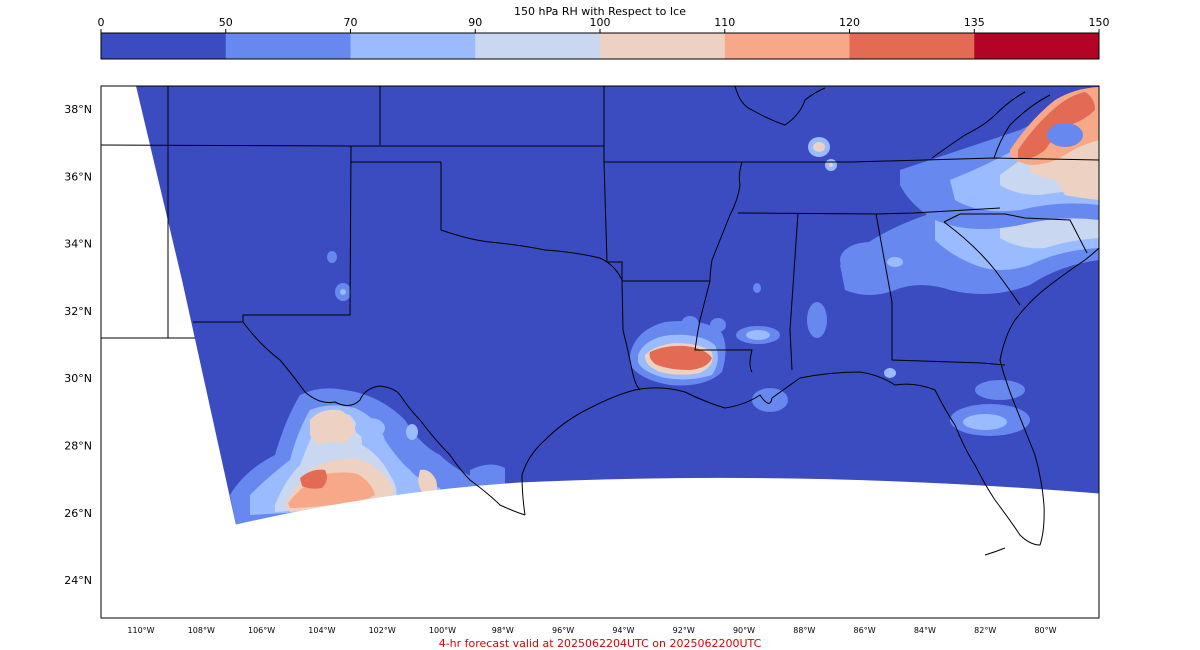 This screenshot has height=650, width=1200. What do you see at coordinates (1015, 233) in the screenshot?
I see `border-sc-nc` at bounding box center [1015, 233].